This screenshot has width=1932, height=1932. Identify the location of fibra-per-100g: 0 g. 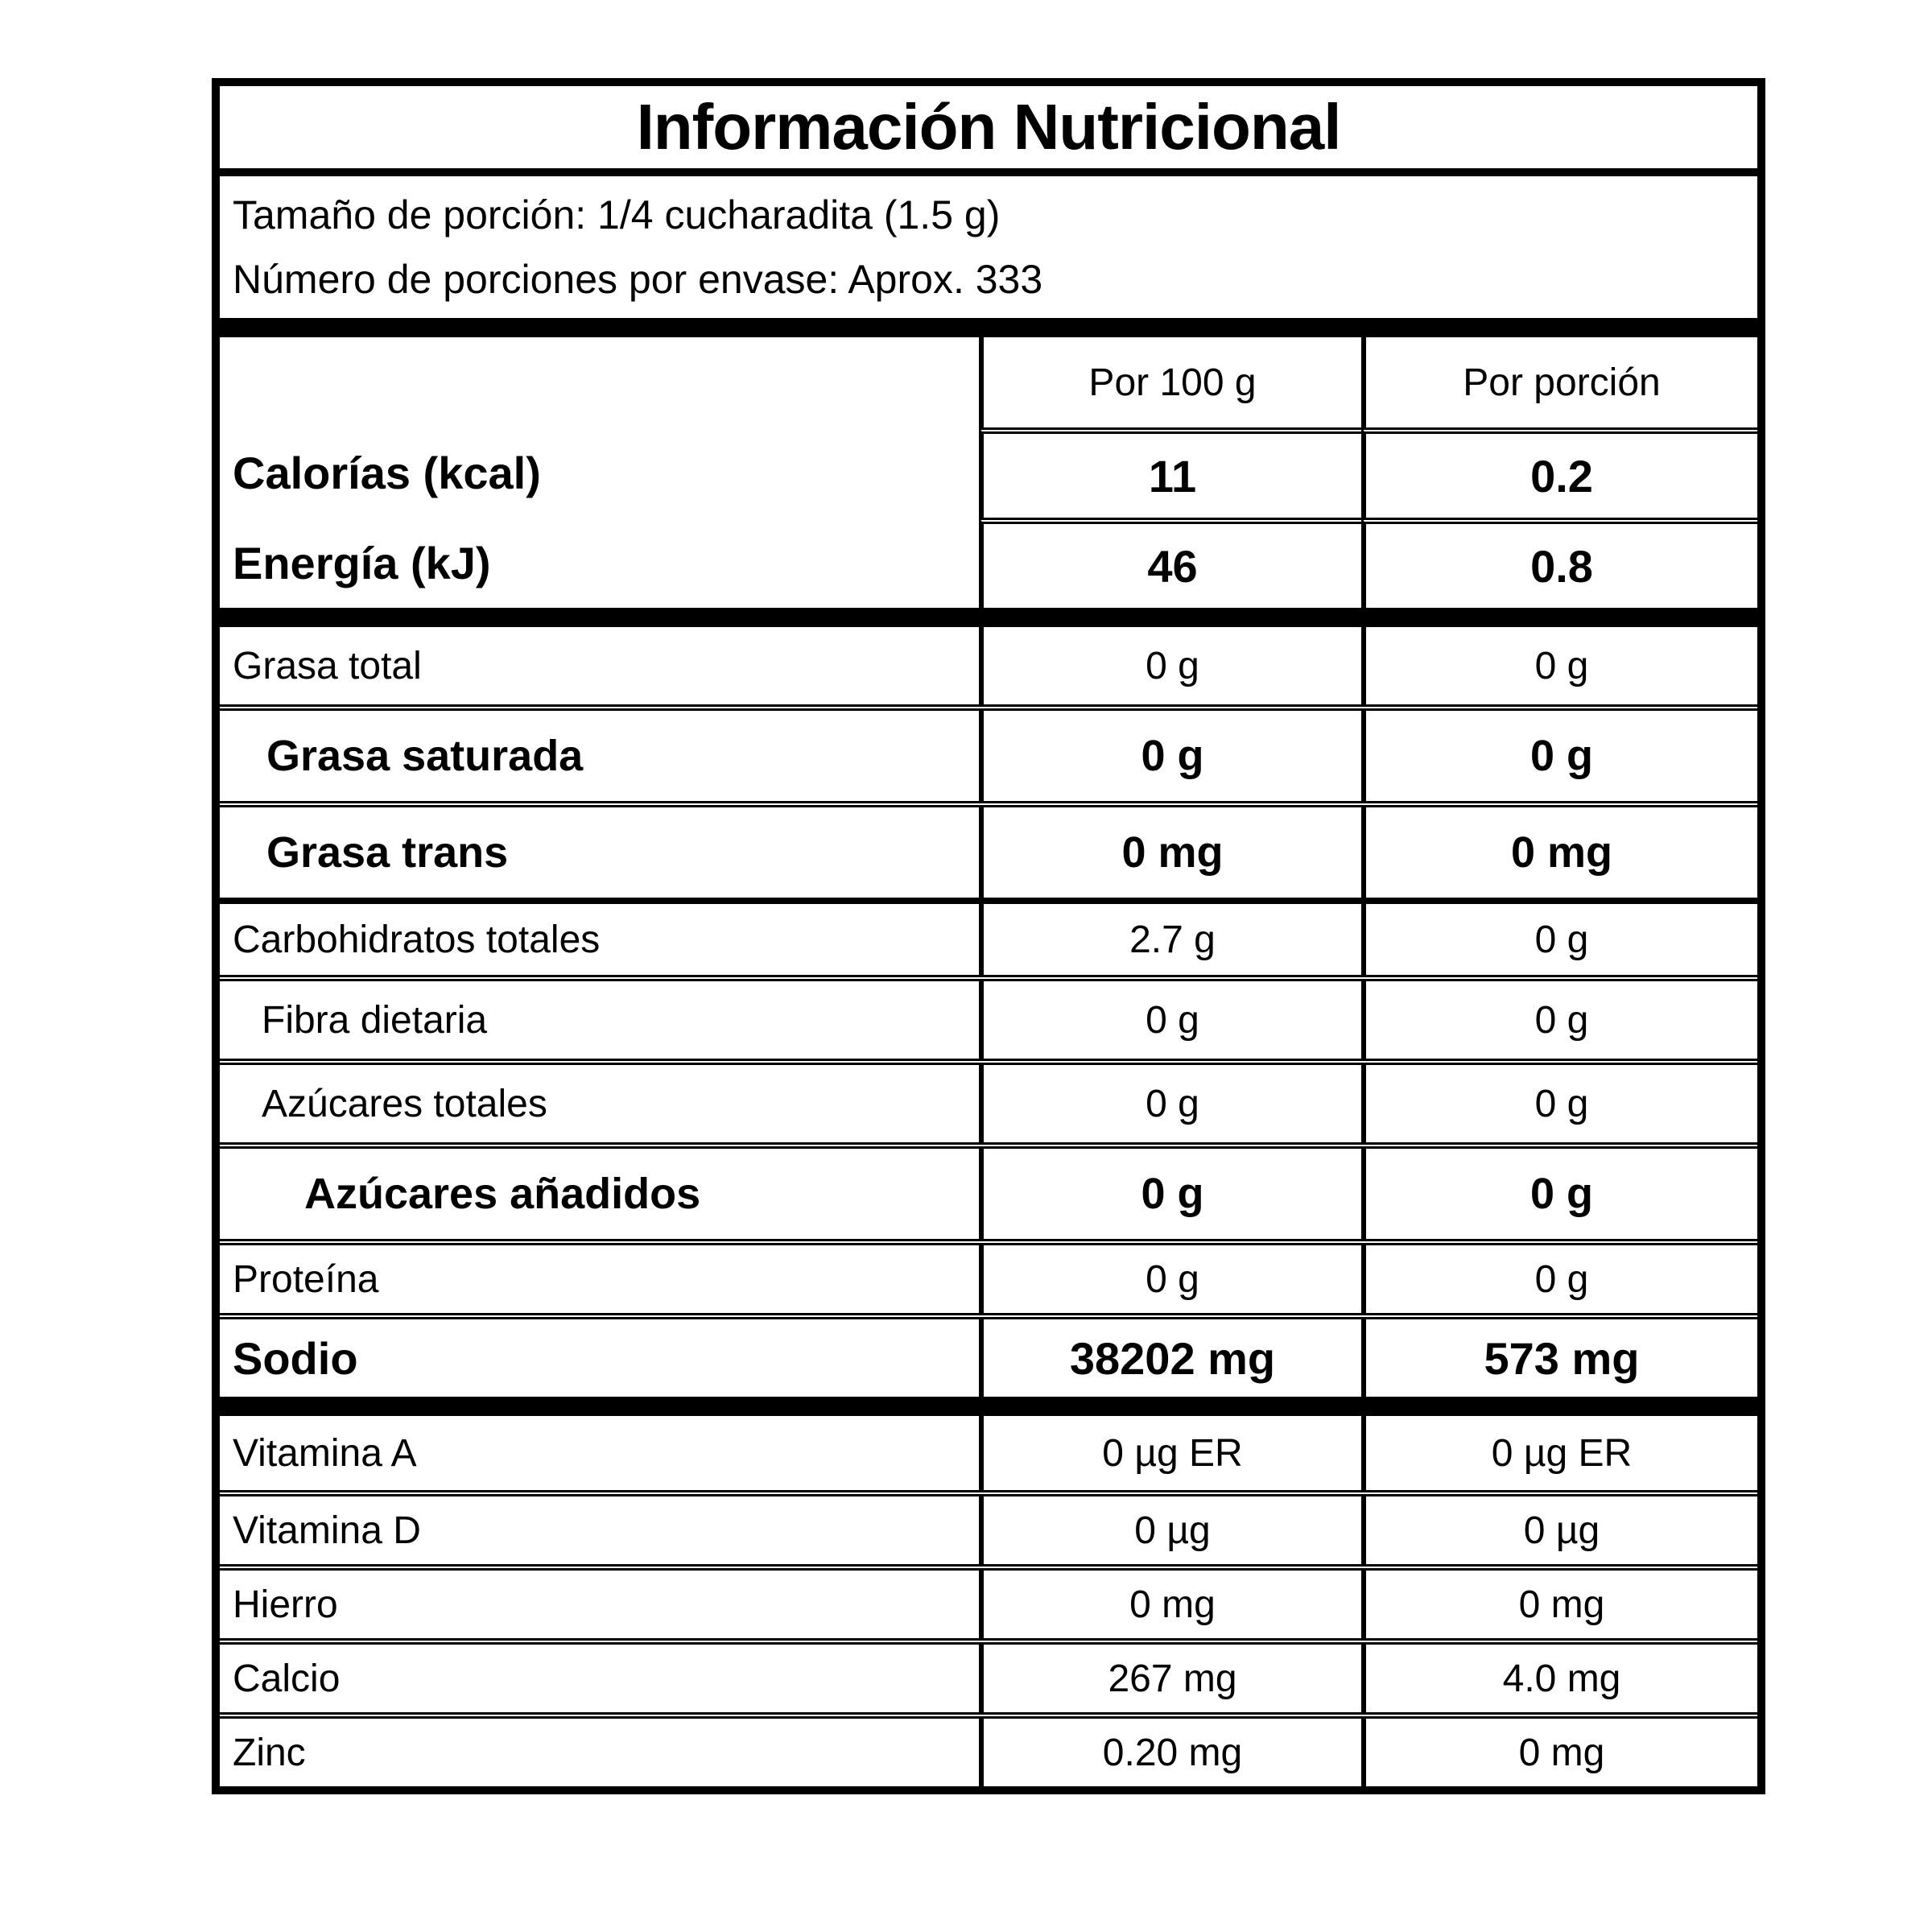
(1170, 1020).